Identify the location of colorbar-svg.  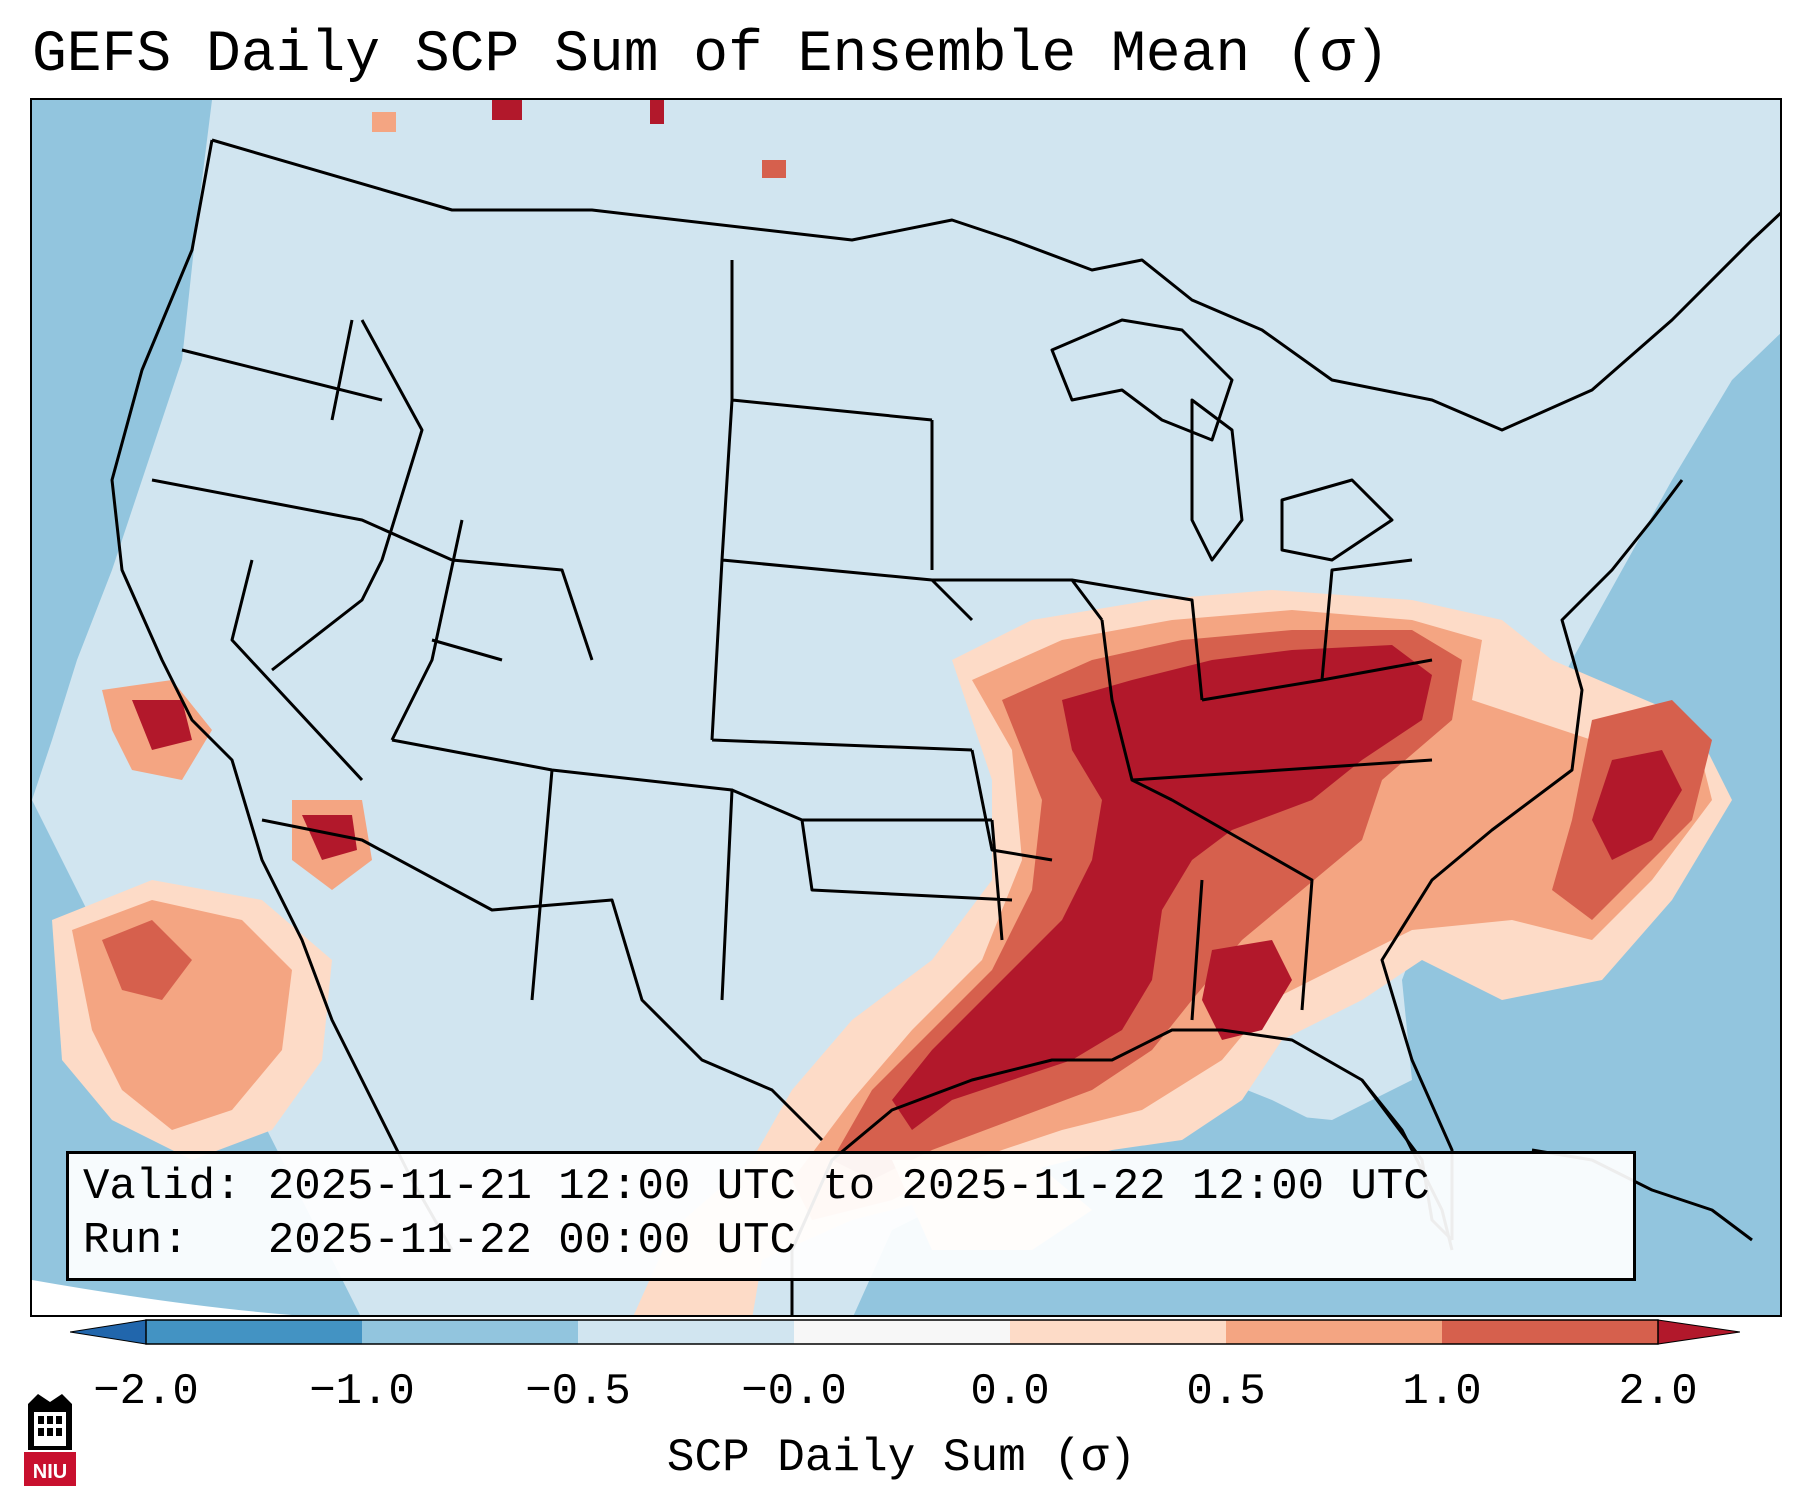
(905, 1332).